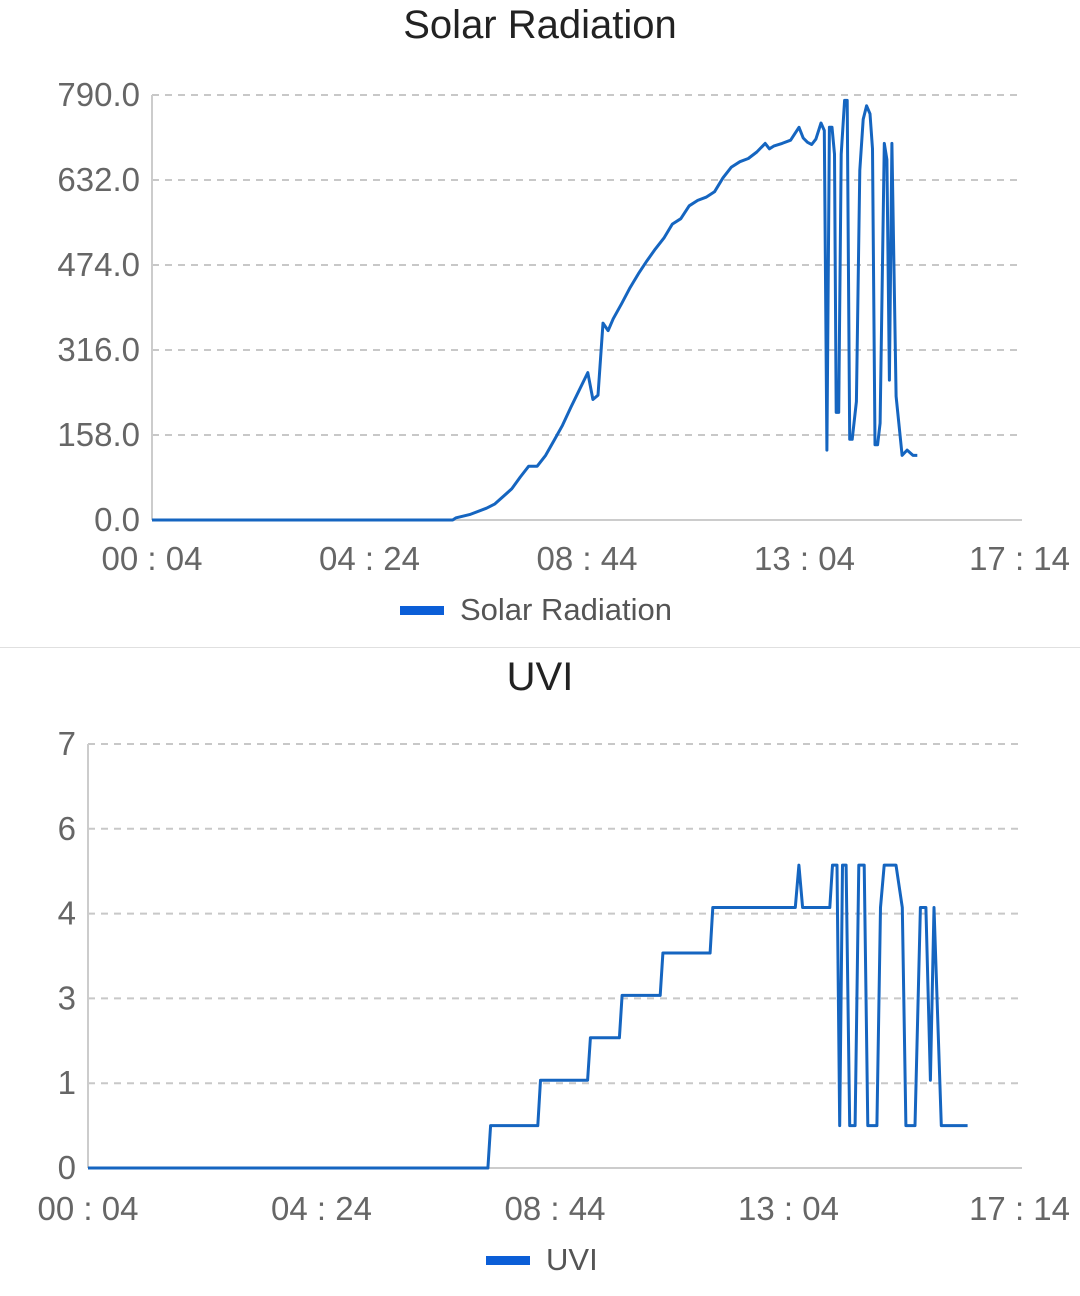 This screenshot has height=1296, width=1080. I want to click on uvi-legend-label: UVI, so click(572, 1259).